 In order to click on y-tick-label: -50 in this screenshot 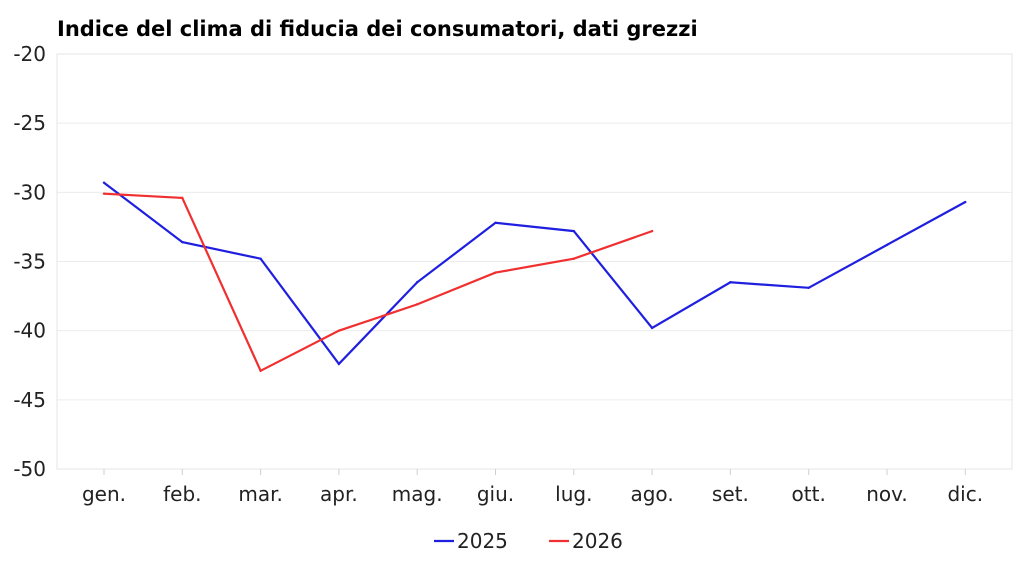, I will do `click(29, 469)`.